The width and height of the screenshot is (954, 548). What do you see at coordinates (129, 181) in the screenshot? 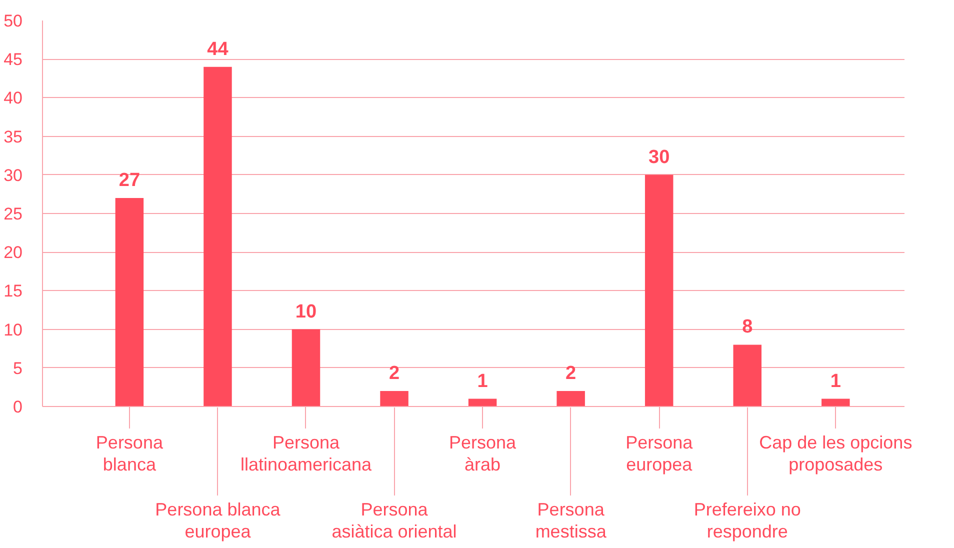
I see `data-label: 27` at bounding box center [129, 181].